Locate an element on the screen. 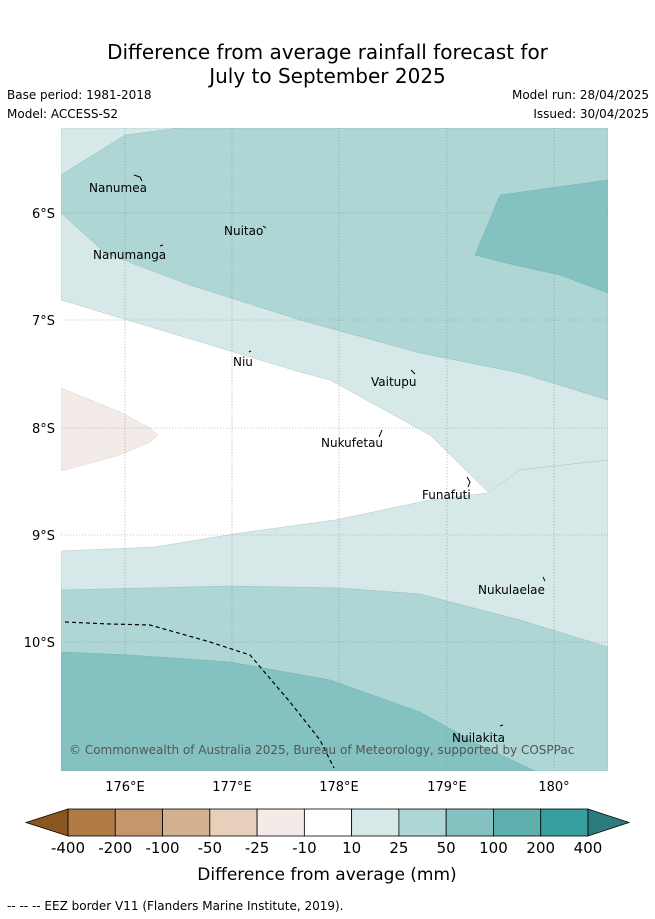 This screenshot has width=655, height=919. color-bar-tick-label: -200 is located at coordinates (115, 848).